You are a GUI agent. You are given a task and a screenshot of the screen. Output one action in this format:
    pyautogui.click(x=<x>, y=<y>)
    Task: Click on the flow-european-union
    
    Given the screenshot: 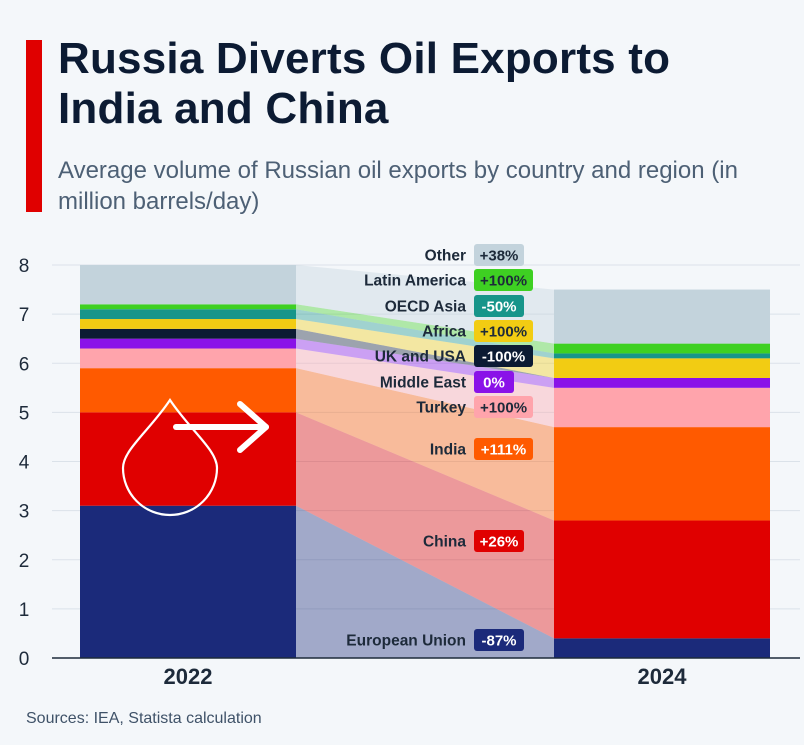 What is the action you would take?
    pyautogui.click(x=425, y=581)
    